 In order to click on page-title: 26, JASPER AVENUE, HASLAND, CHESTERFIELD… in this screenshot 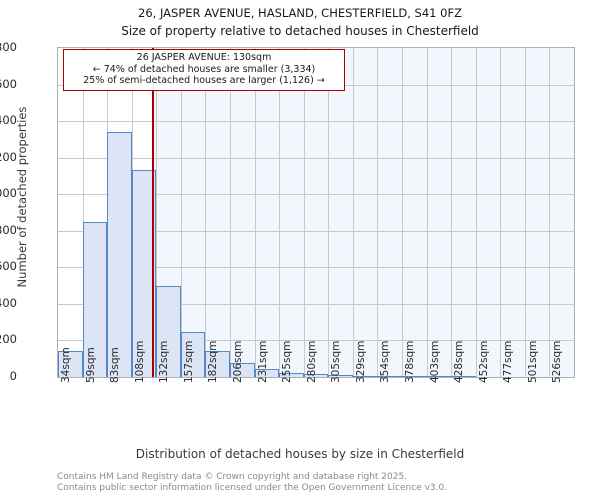, I will do `click(300, 13)`.